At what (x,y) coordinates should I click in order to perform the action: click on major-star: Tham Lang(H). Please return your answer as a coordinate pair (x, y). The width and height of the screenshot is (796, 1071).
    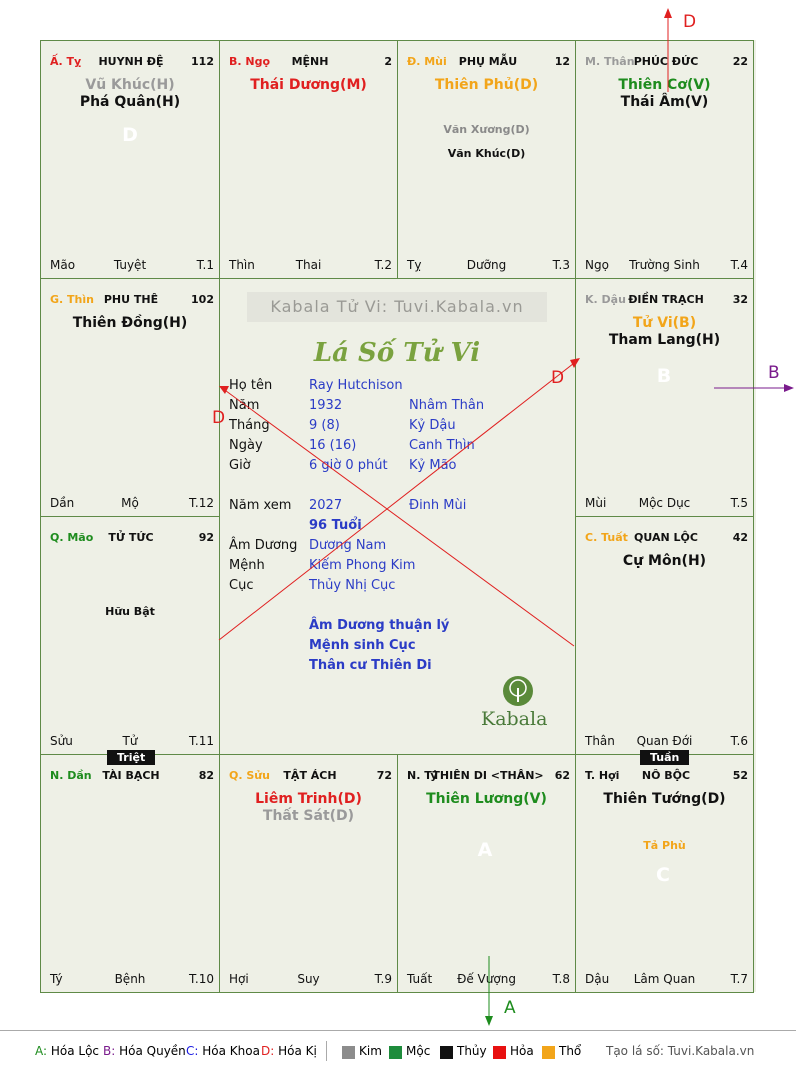
    Looking at the image, I should click on (664, 340).